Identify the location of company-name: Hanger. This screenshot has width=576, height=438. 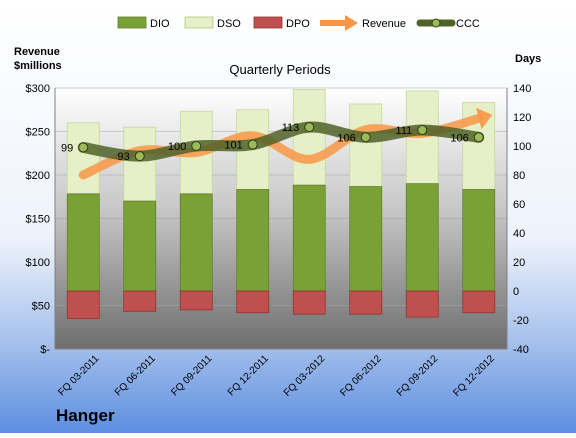
(85, 415).